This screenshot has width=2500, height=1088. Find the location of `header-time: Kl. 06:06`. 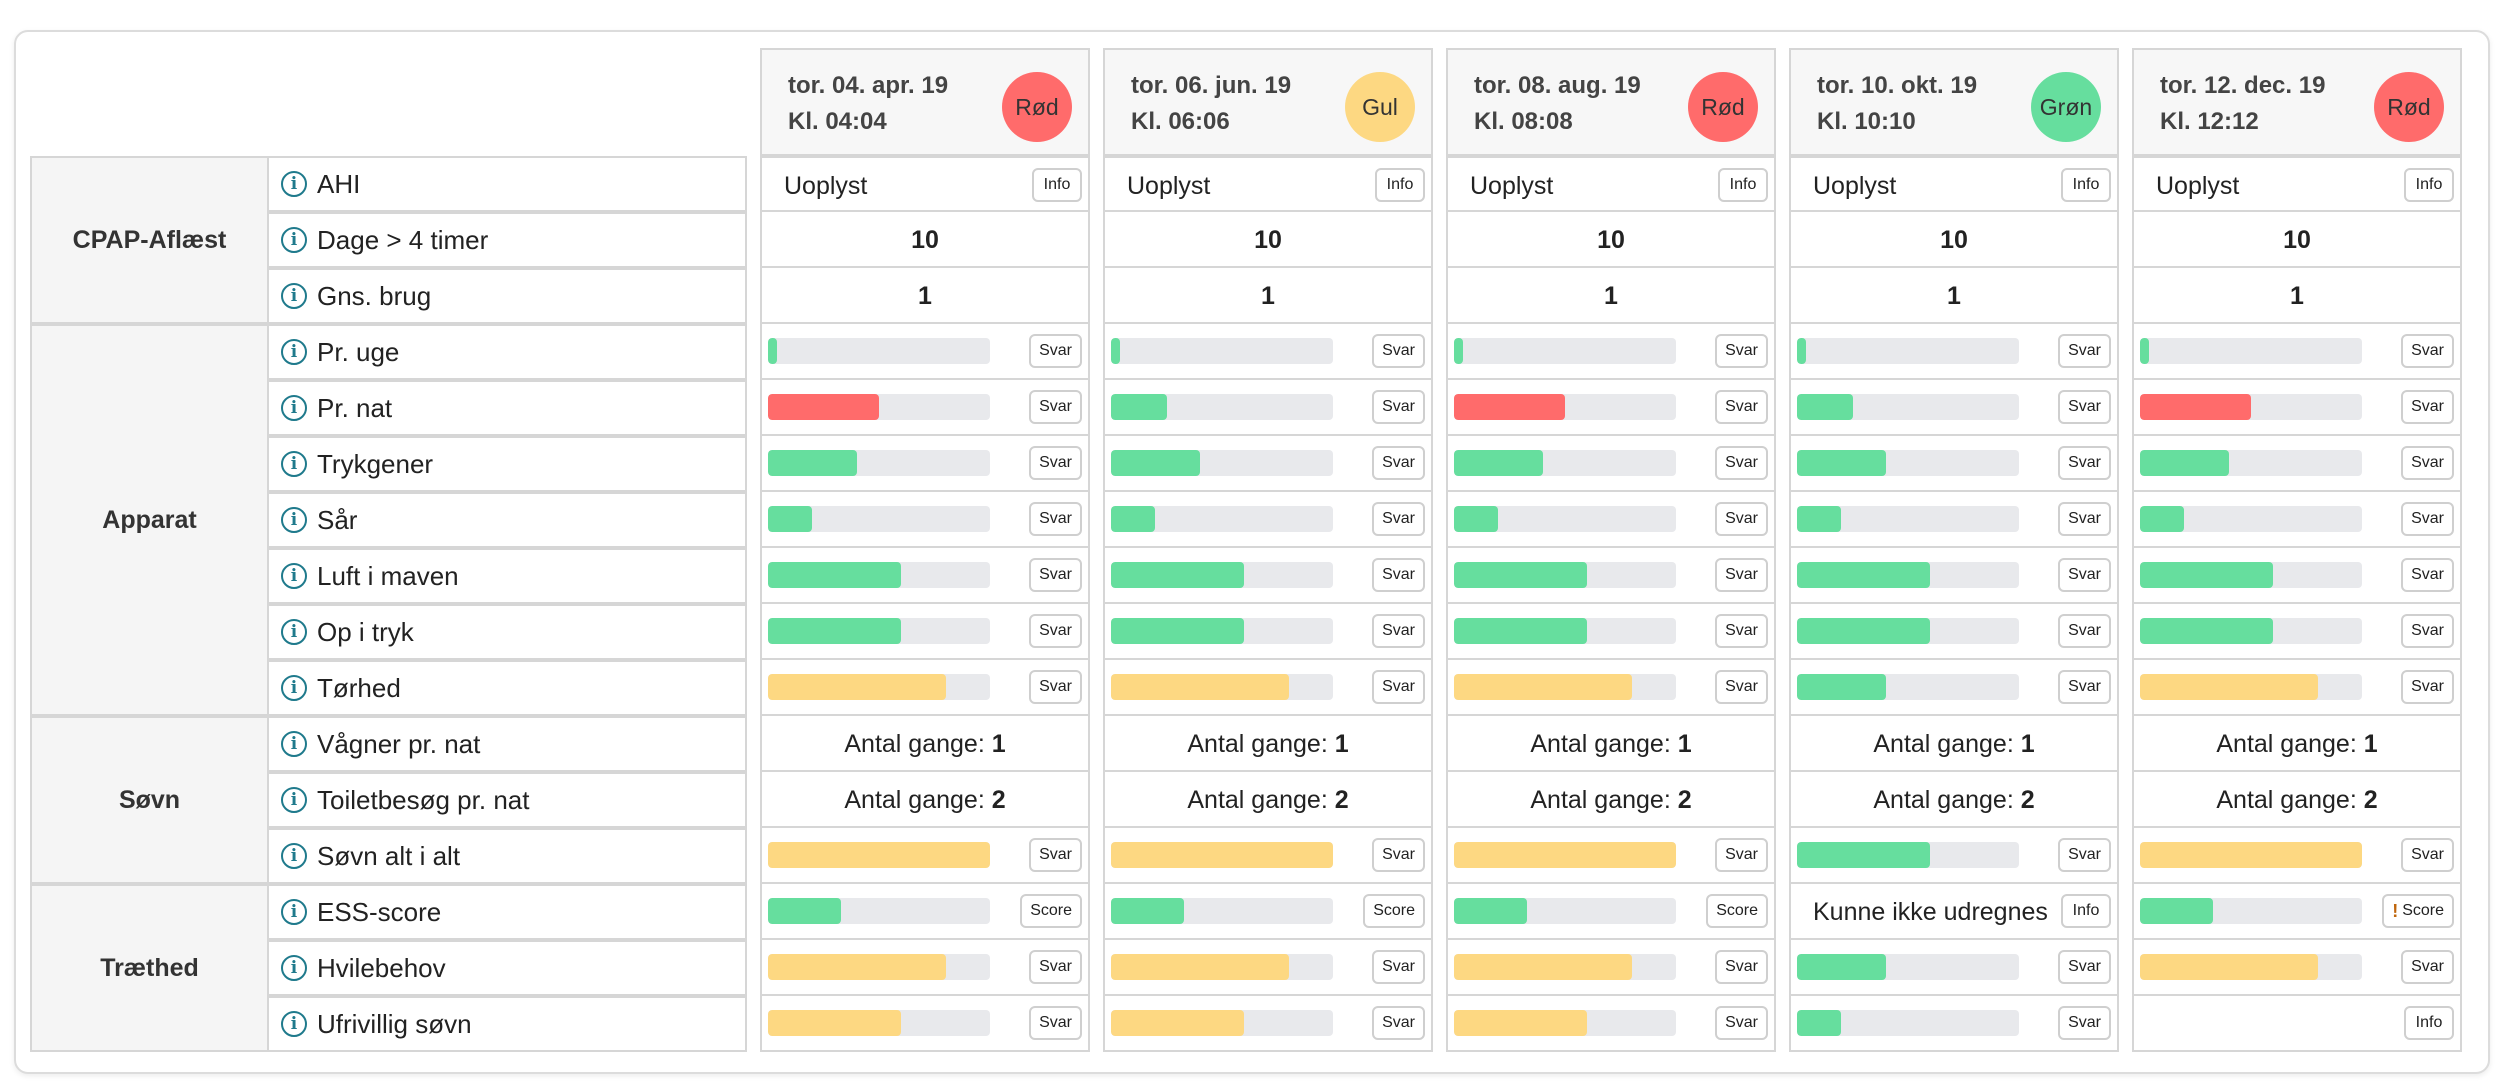

header-time: Kl. 06:06 is located at coordinates (1180, 121).